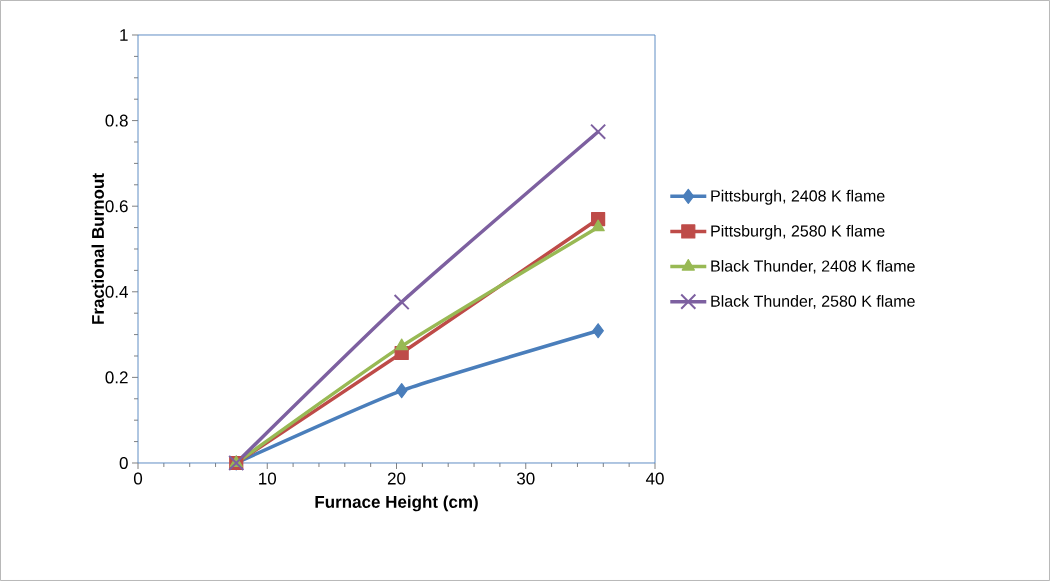 Image resolution: width=1050 pixels, height=581 pixels. Describe the element at coordinates (268, 478) in the screenshot. I see `x-tick-label: 10` at that location.